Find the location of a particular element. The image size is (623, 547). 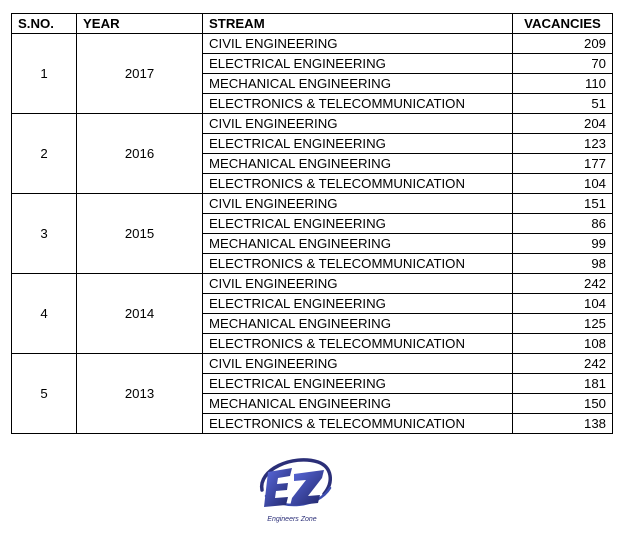

table-row: 2 2016 CIVIL ENGINEERING 204 is located at coordinates (312, 153).